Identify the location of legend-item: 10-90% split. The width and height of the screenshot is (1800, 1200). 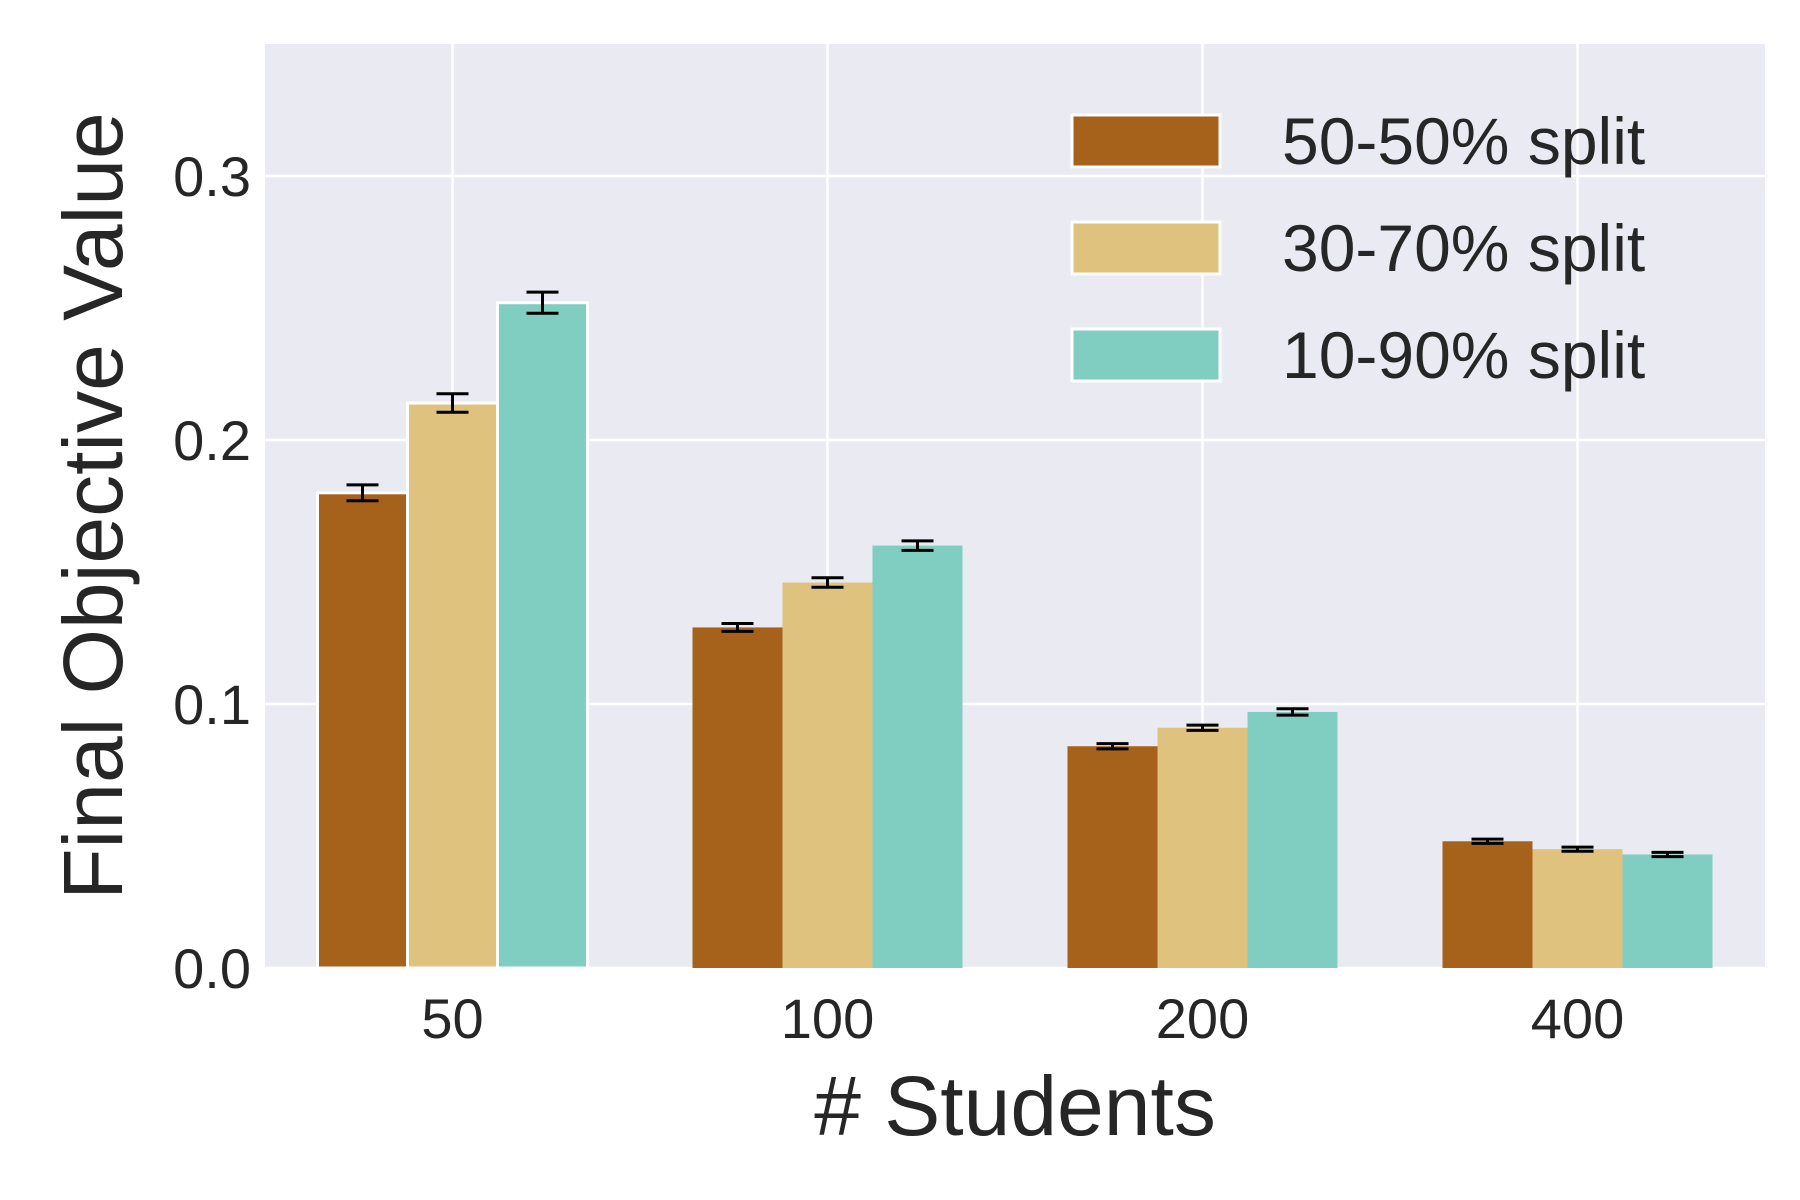
(1357, 355).